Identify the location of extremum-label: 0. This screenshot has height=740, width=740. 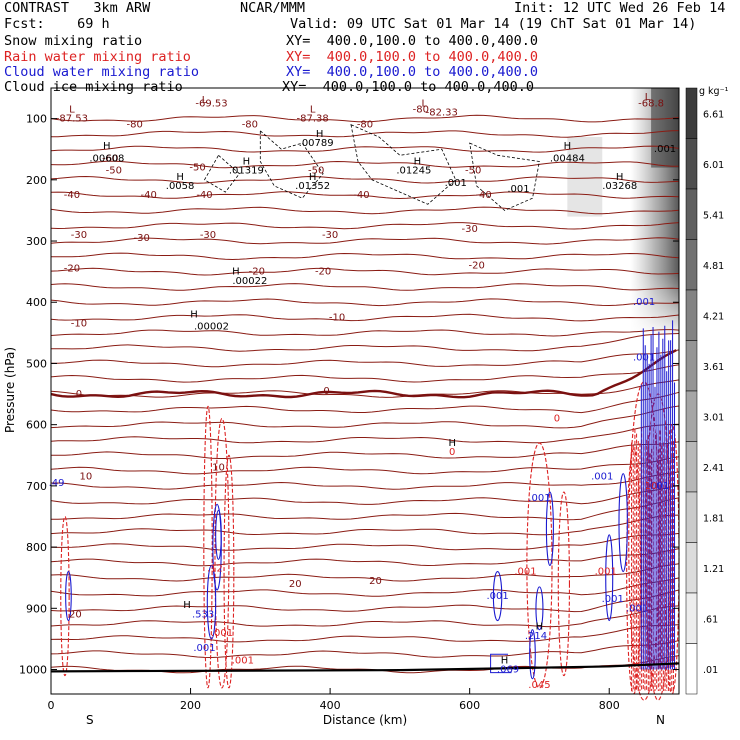
(452, 452).